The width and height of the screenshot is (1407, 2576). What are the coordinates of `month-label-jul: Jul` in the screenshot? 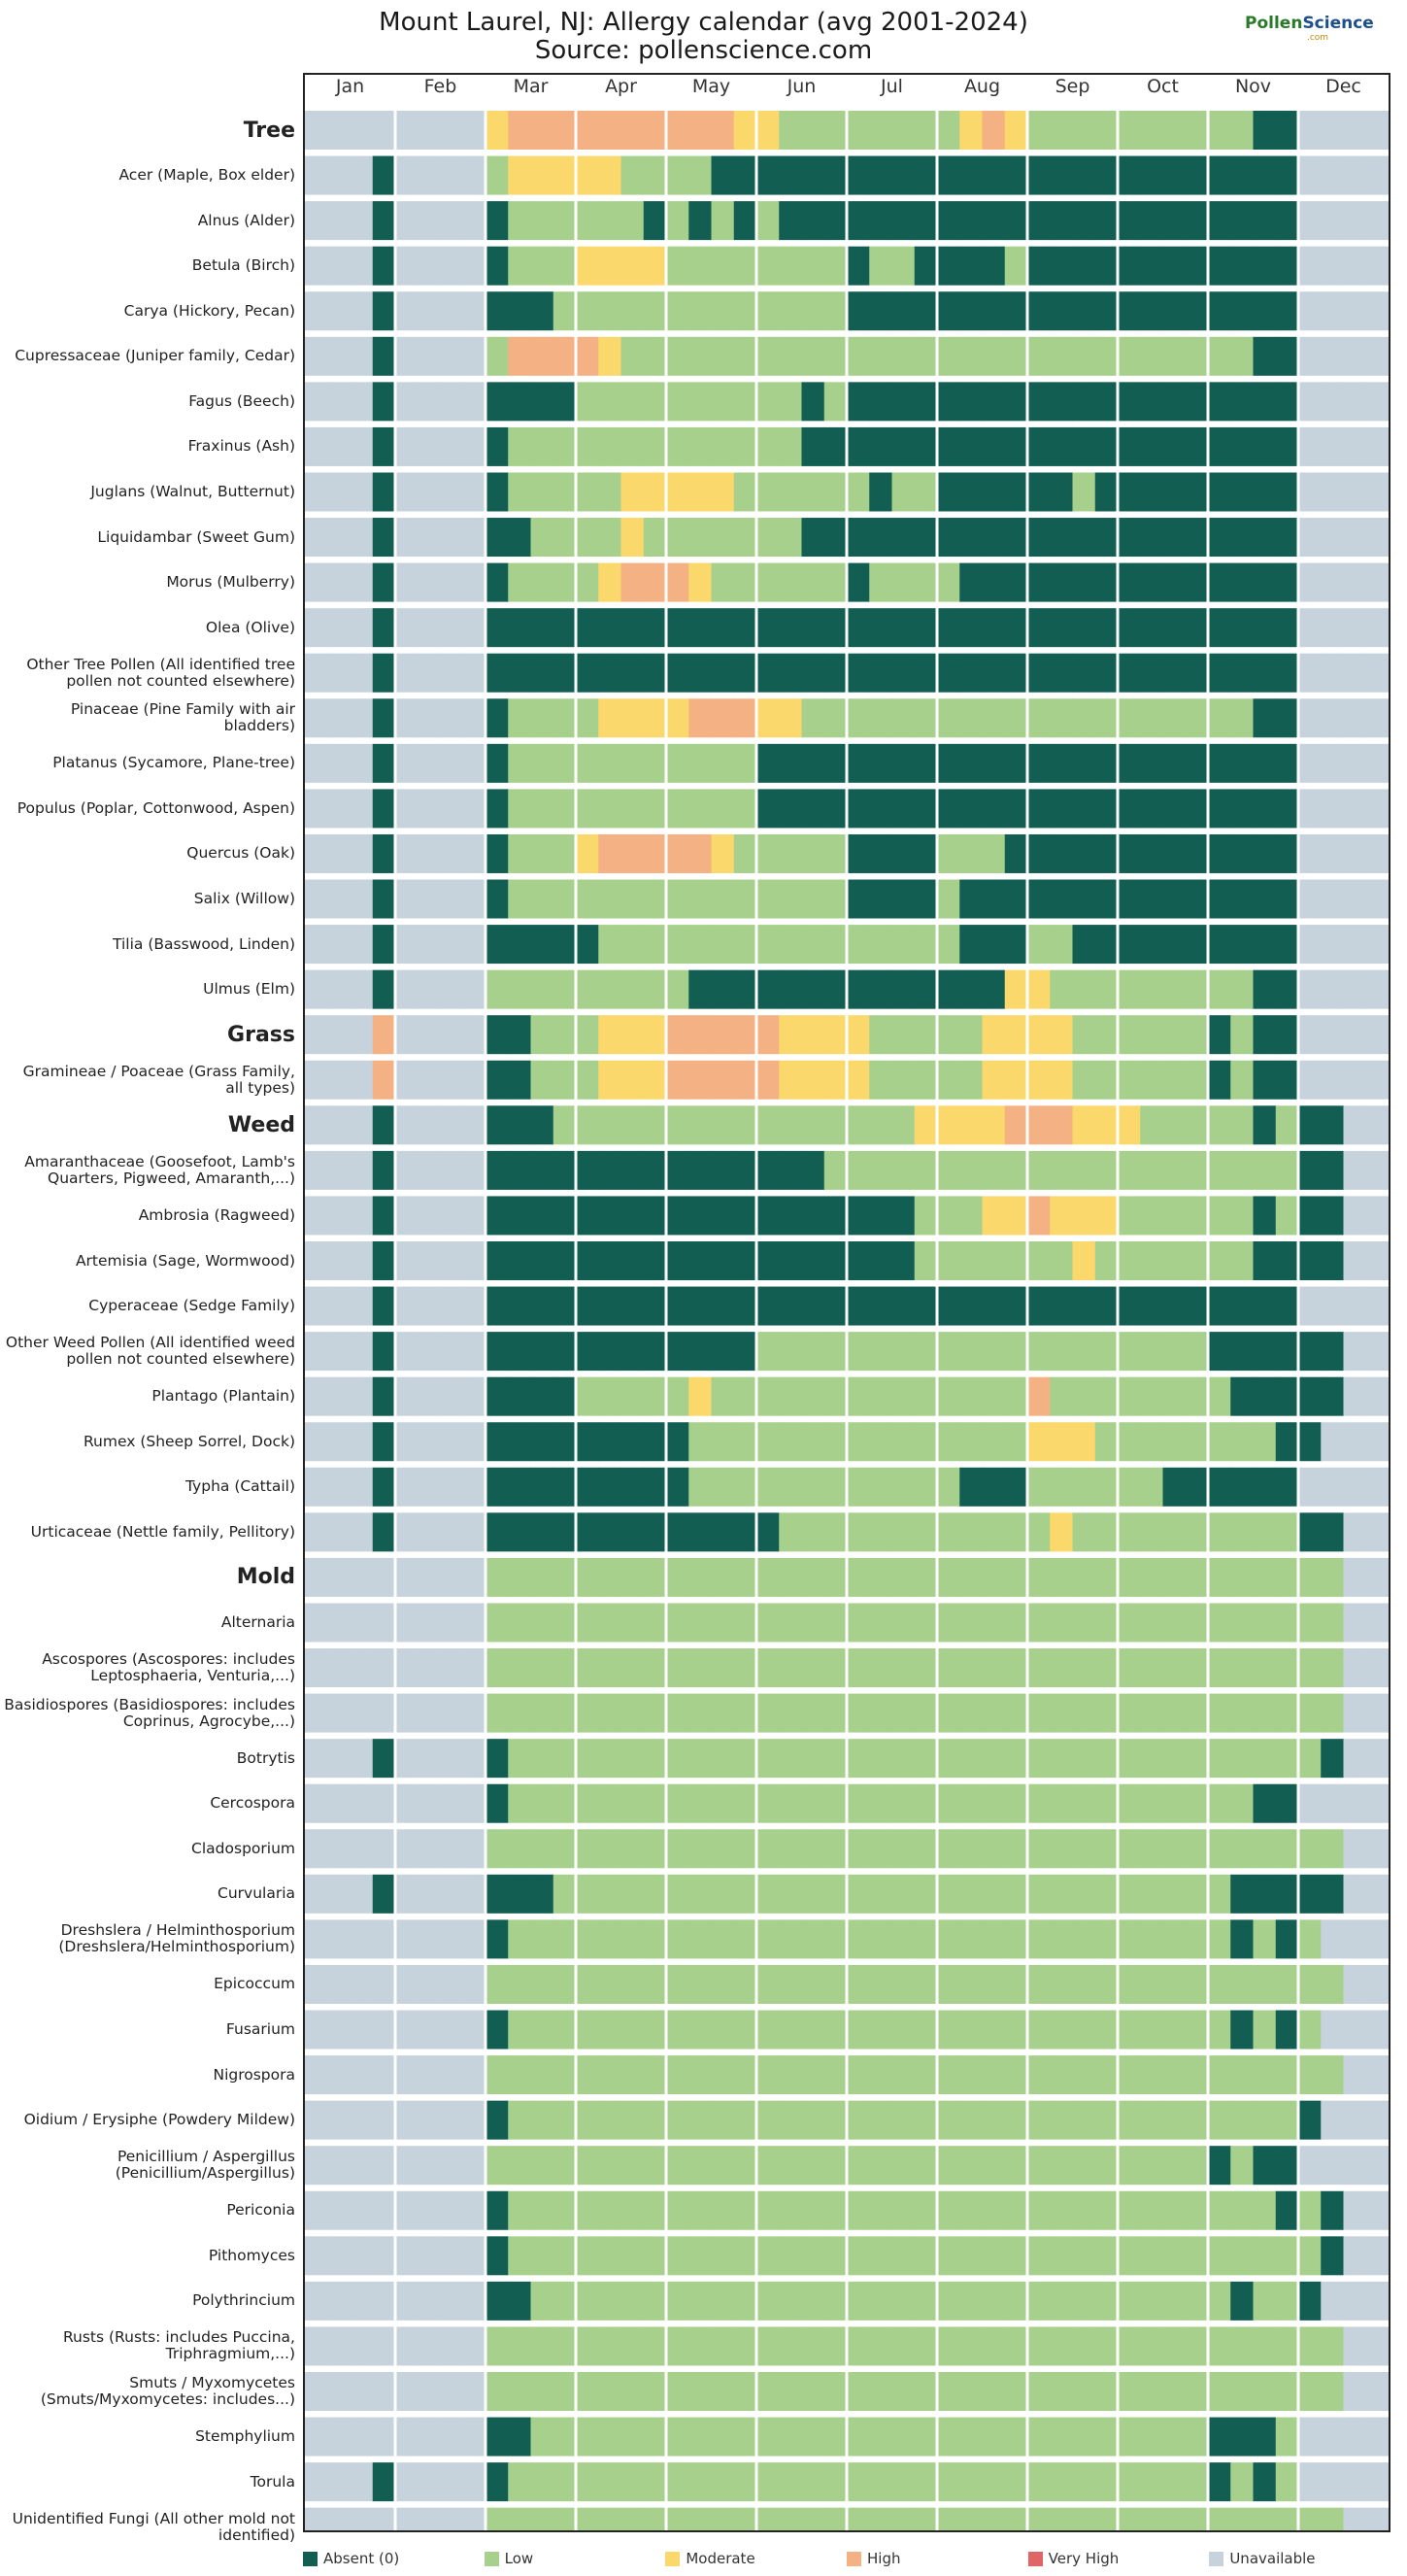 It's located at (892, 86).